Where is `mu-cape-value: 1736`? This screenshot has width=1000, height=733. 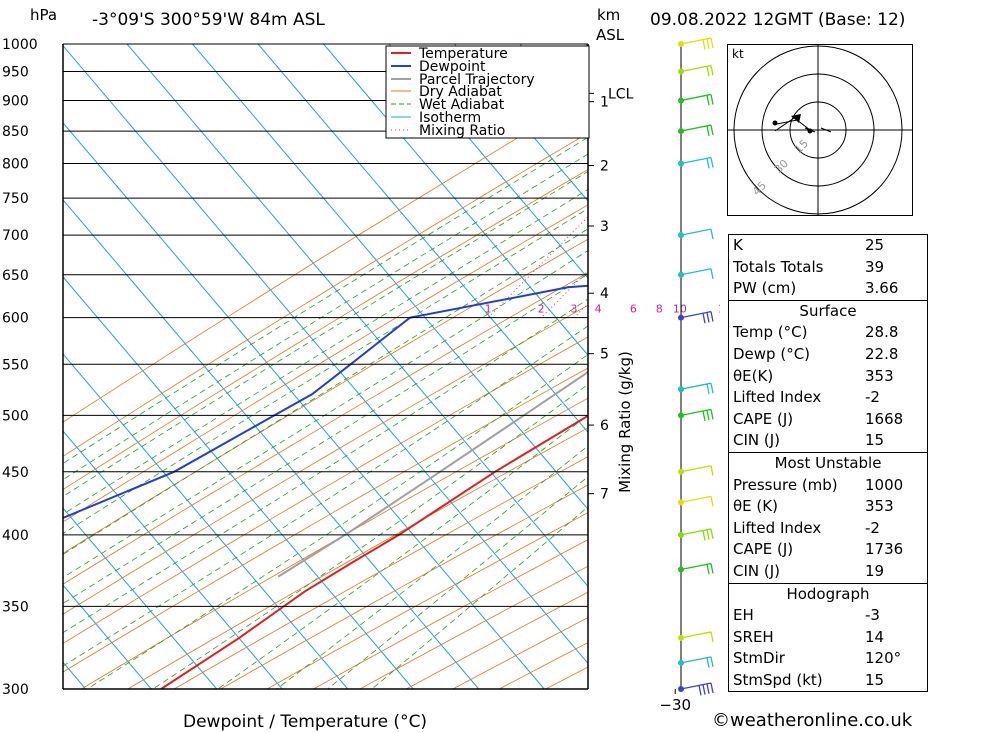 mu-cape-value: 1736 is located at coordinates (884, 549).